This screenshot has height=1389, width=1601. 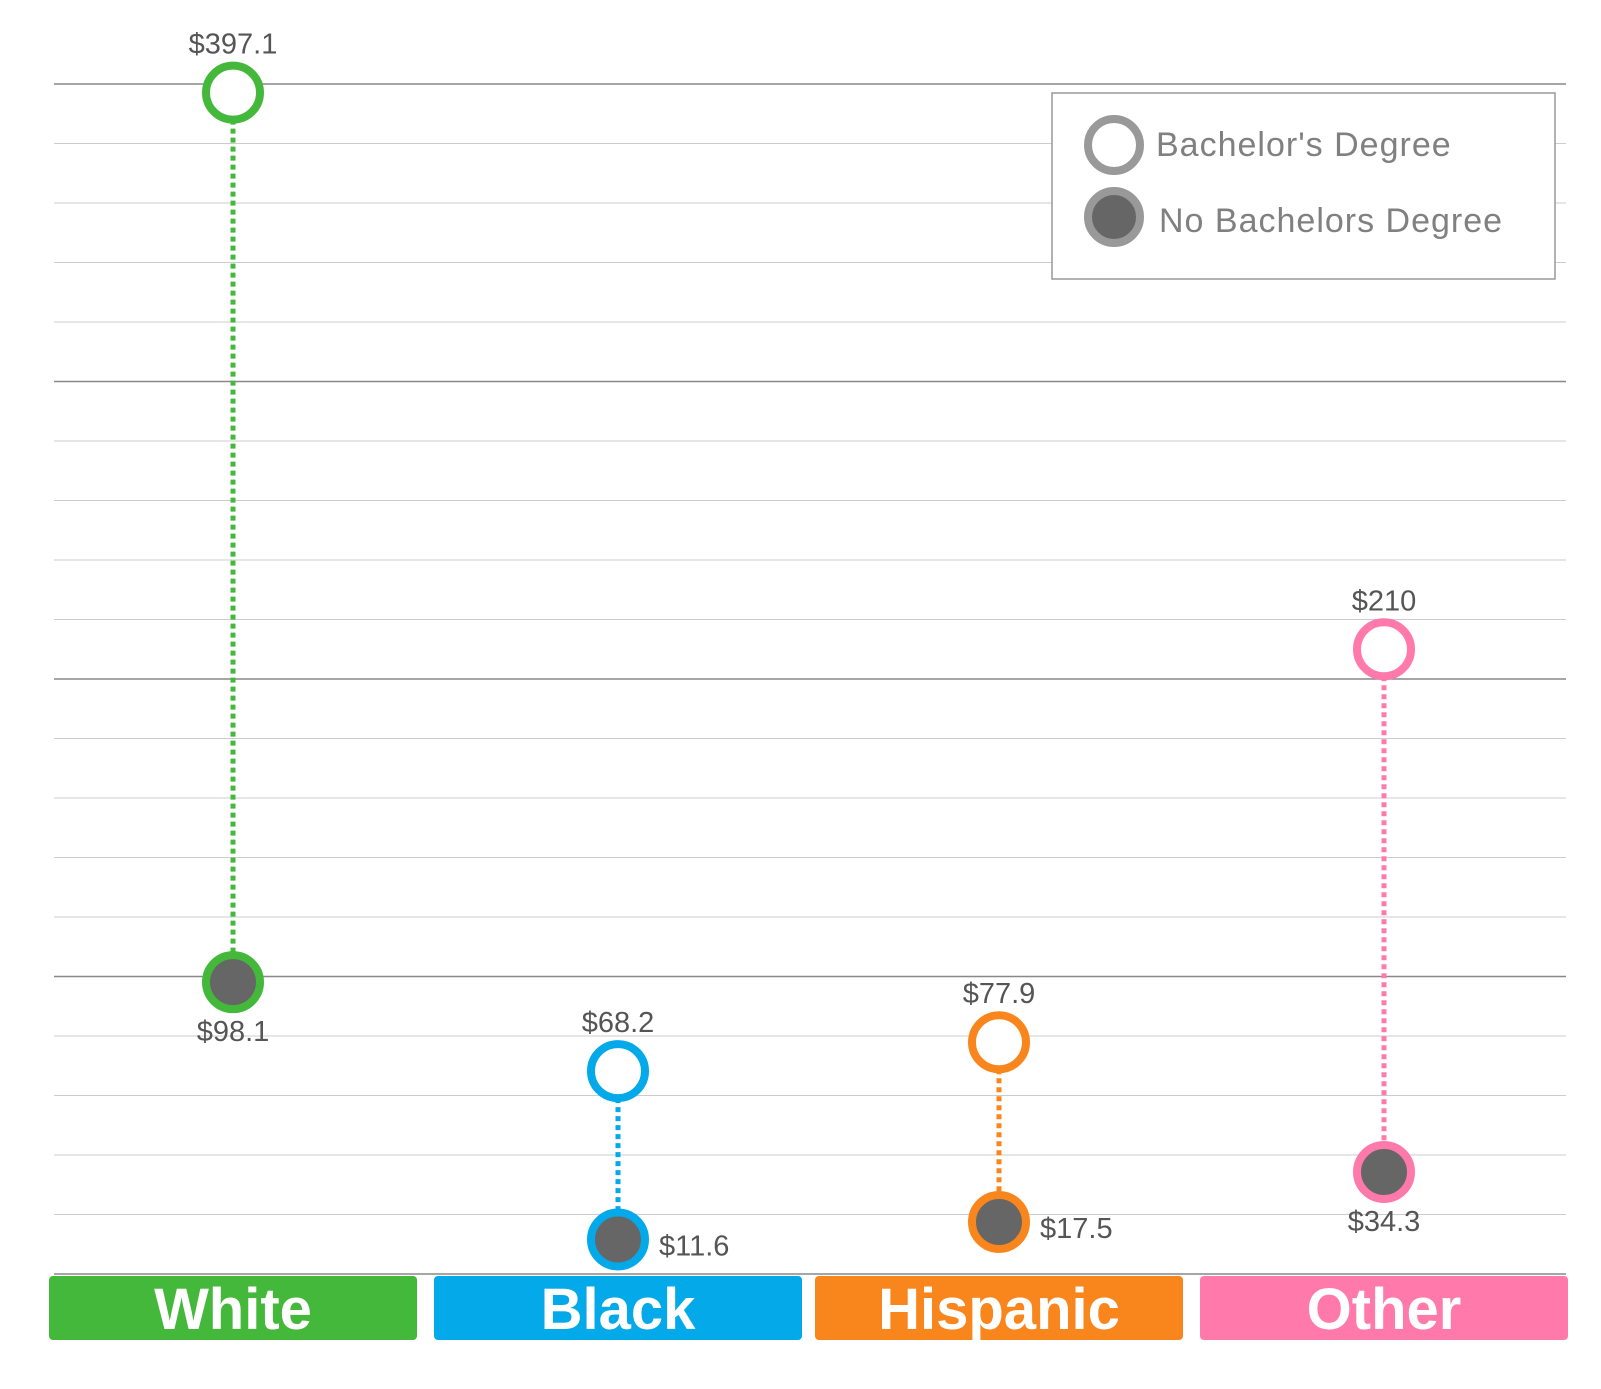 What do you see at coordinates (233, 982) in the screenshot?
I see `no-bachelors-marker-white` at bounding box center [233, 982].